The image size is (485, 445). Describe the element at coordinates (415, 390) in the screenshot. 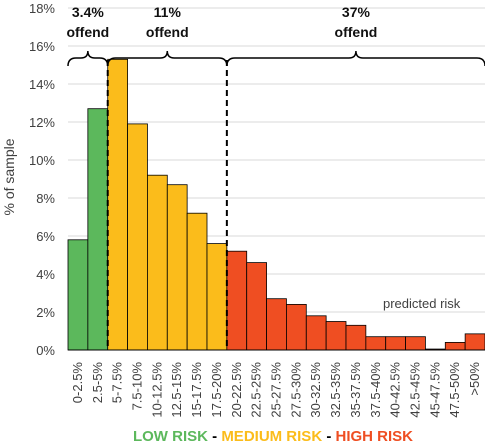

I see `x-tick-label: 42.5-45%` at that location.